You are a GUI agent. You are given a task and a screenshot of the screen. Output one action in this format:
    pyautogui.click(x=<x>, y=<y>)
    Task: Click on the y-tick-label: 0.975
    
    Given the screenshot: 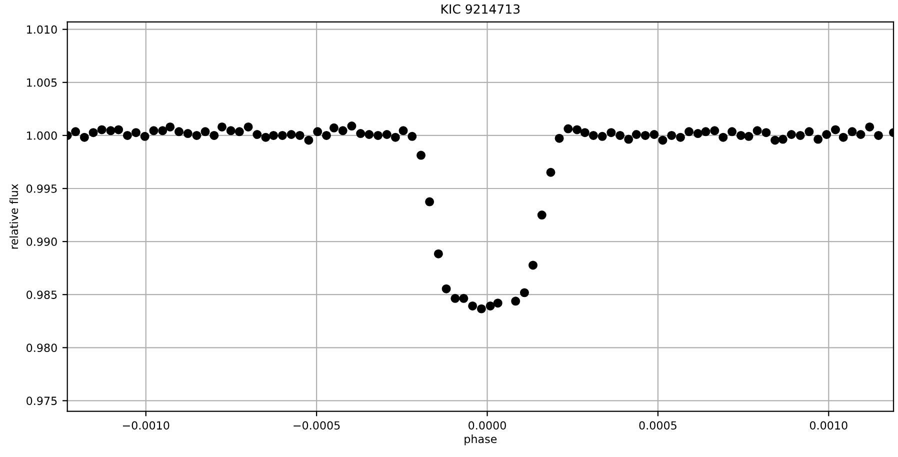 What is the action you would take?
    pyautogui.click(x=41, y=401)
    